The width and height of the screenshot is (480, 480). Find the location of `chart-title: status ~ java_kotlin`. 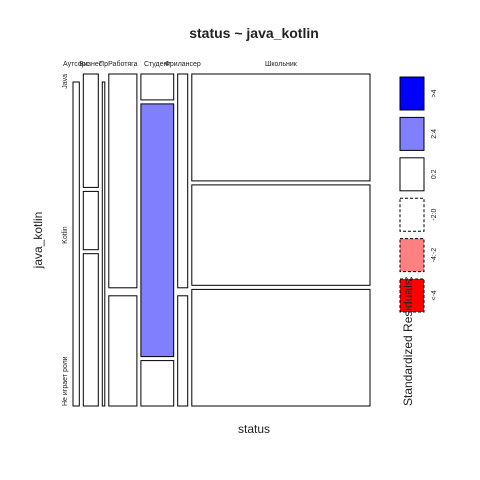

chart-title: status ~ java_kotlin is located at coordinates (254, 33).